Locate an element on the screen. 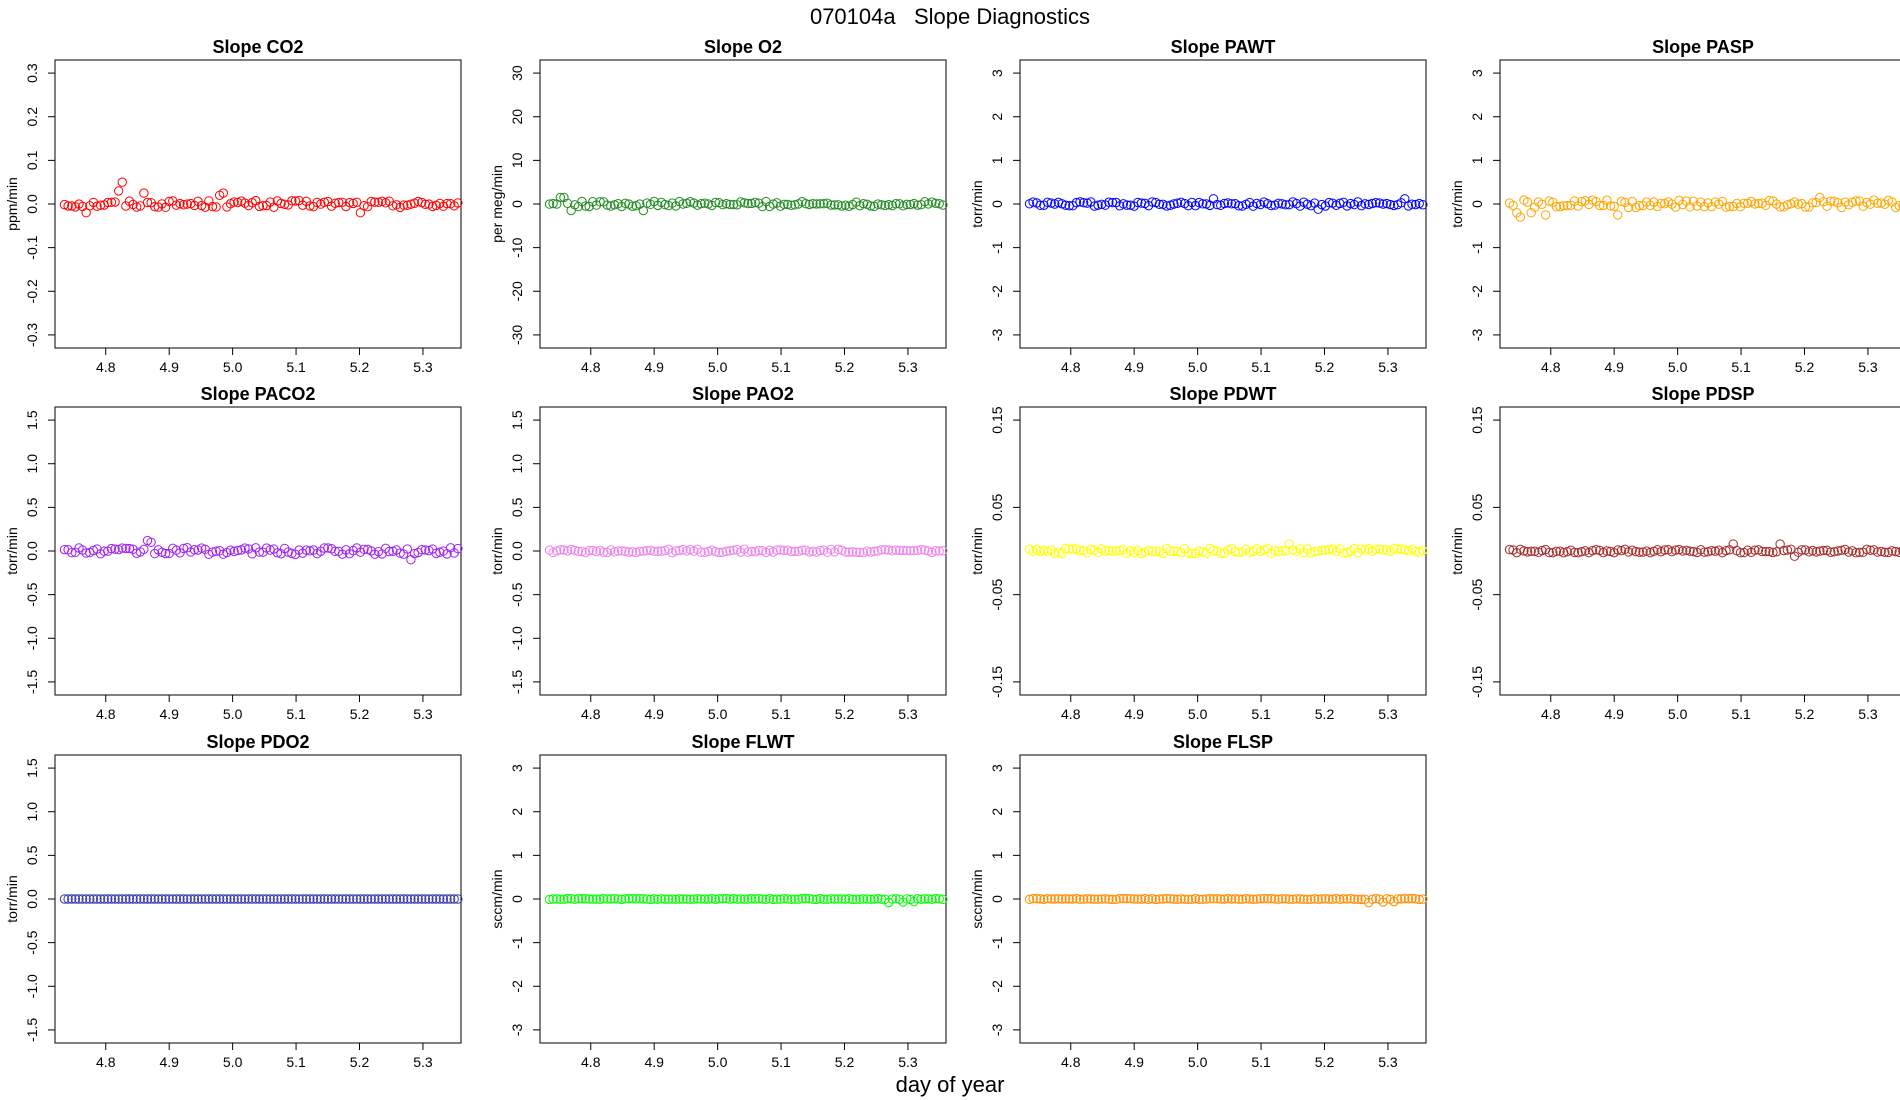 The height and width of the screenshot is (1100, 1900). y-tick-label: -2 is located at coordinates (1477, 291).